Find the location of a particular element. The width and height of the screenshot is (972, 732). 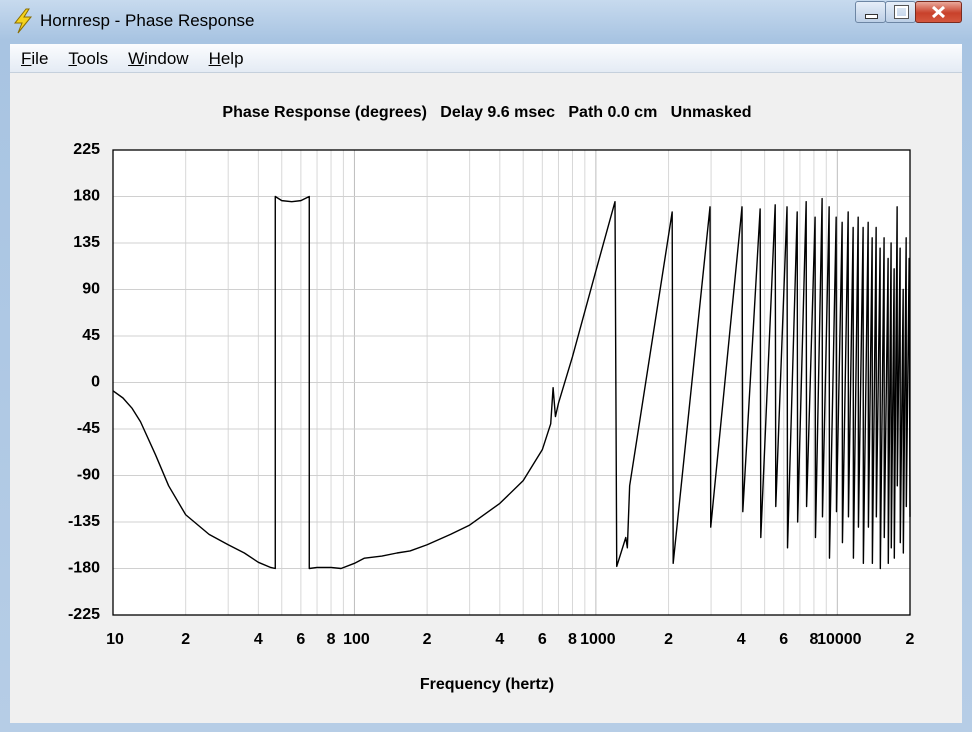

menu-bar: File Tools Window Help is located at coordinates (486, 58).